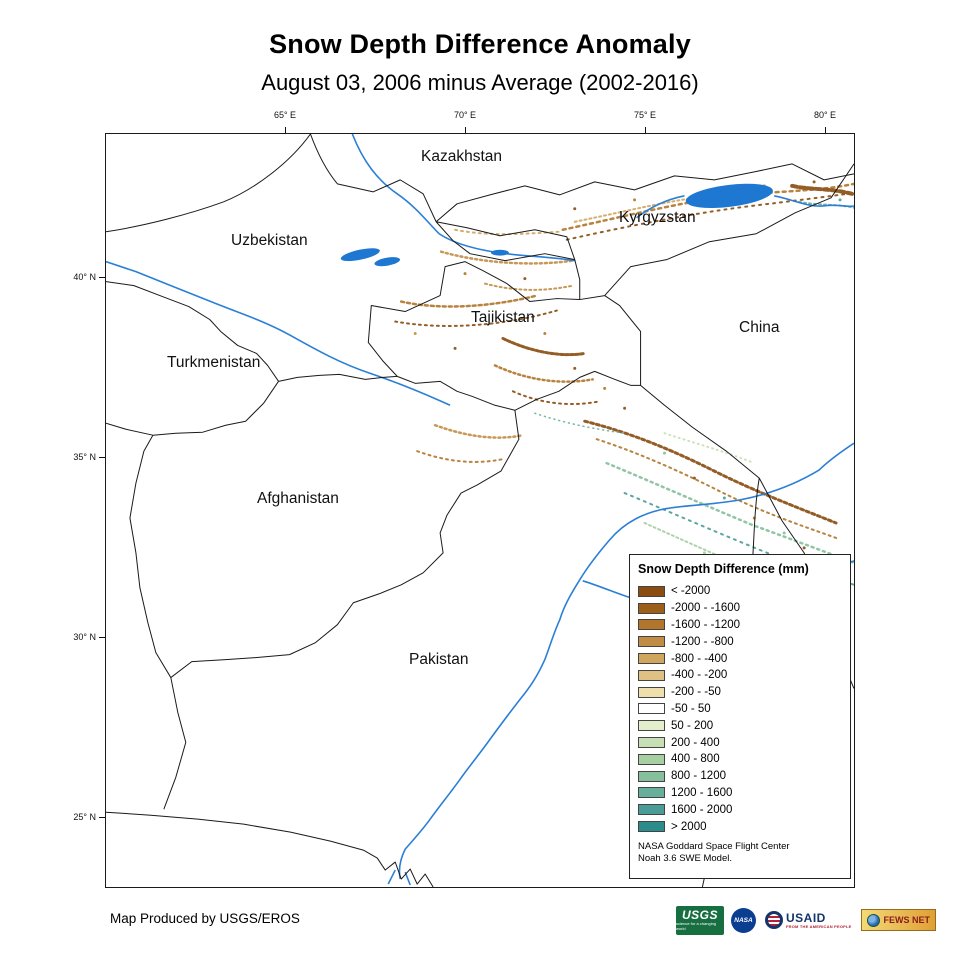 The height and width of the screenshot is (960, 960). What do you see at coordinates (645, 115) in the screenshot?
I see `lon-label-75e: 75° E` at bounding box center [645, 115].